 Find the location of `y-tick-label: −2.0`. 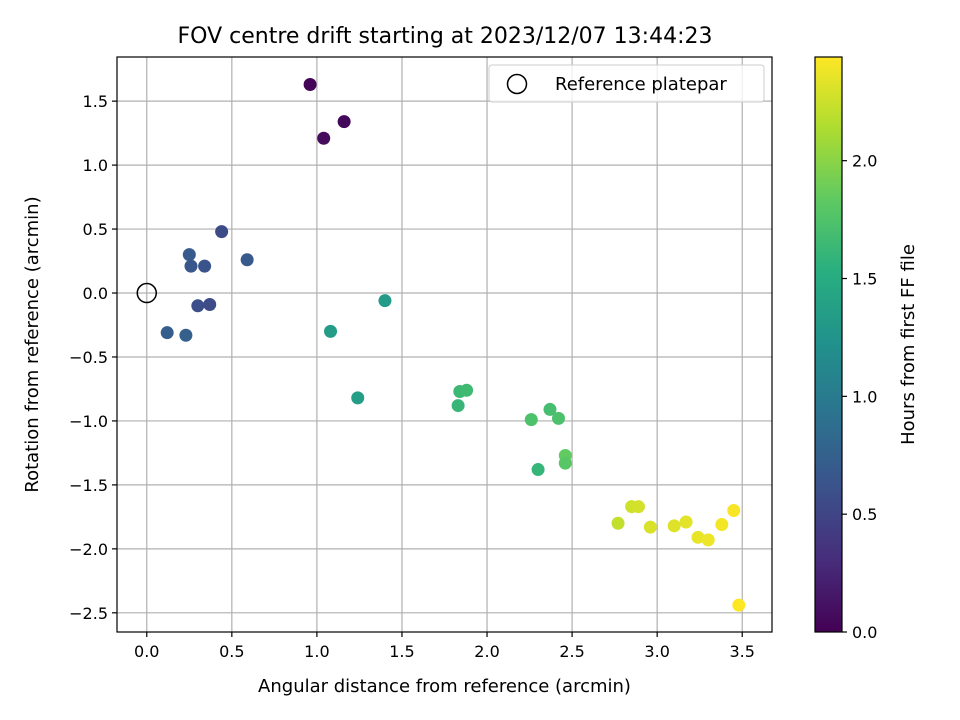

y-tick-label: −2.0 is located at coordinates (88, 549).